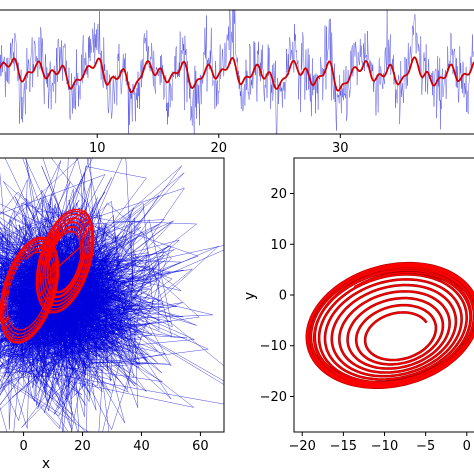 Image resolution: width=474 pixels, height=474 pixels. I want to click on left-x-tick-label: 20, so click(82, 446).